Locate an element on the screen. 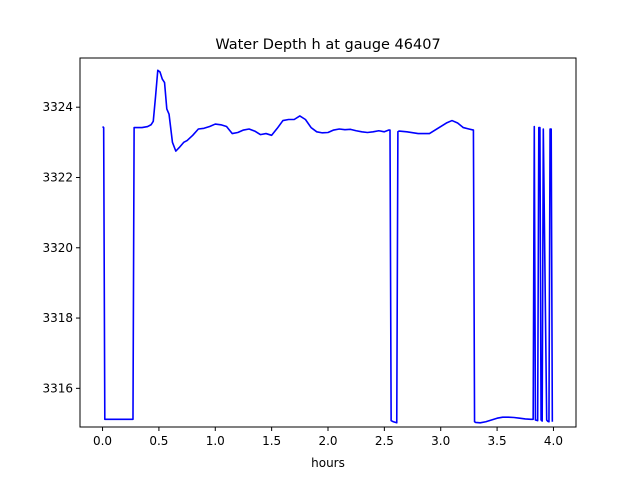 This screenshot has height=485, width=640. chart-title: Water Depth h at gauge 46407 is located at coordinates (327, 45).